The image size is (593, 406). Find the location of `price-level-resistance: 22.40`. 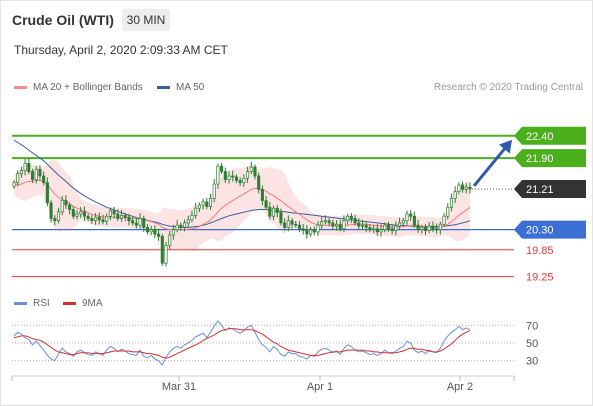

price-level-resistance: 22.40 is located at coordinates (299, 135).